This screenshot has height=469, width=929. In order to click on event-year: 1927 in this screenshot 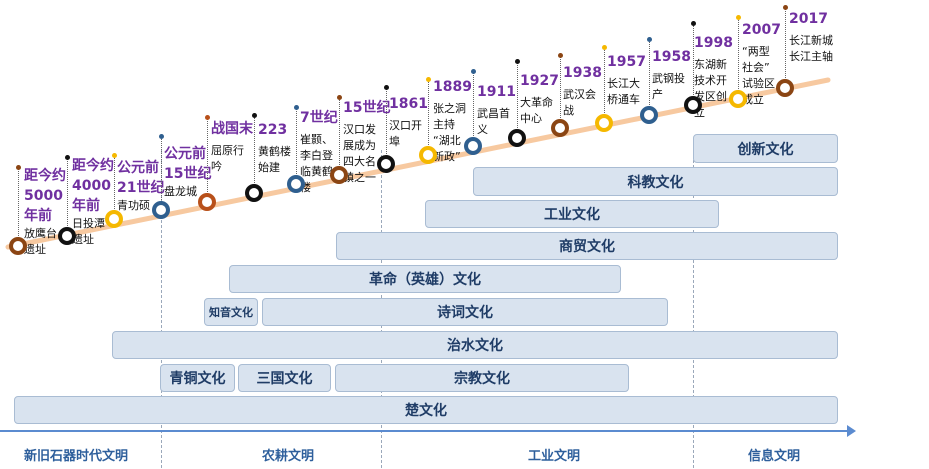, I will do `click(539, 81)`.